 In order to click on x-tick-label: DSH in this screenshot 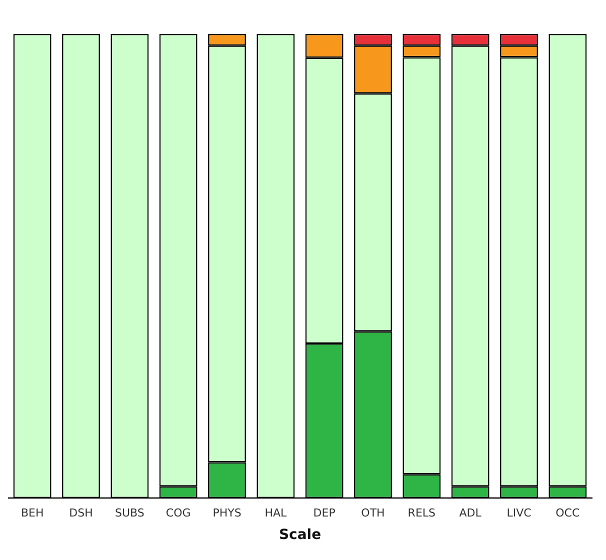, I will do `click(81, 513)`.